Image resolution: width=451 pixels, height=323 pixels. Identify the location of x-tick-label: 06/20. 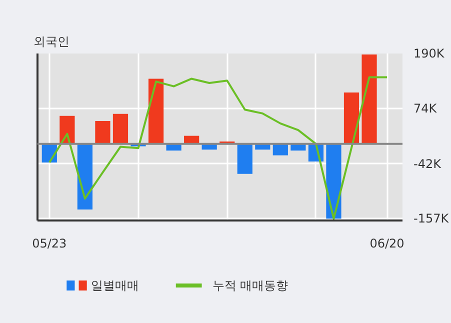
(387, 243).